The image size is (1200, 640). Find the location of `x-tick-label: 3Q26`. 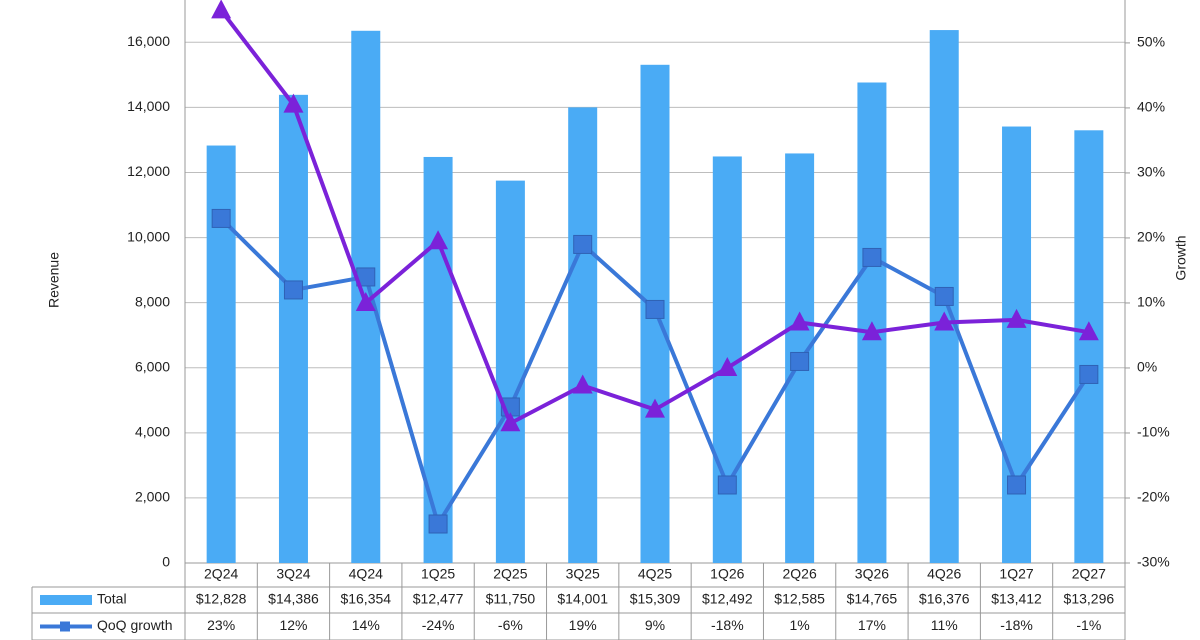

x-tick-label: 3Q26 is located at coordinates (872, 574).